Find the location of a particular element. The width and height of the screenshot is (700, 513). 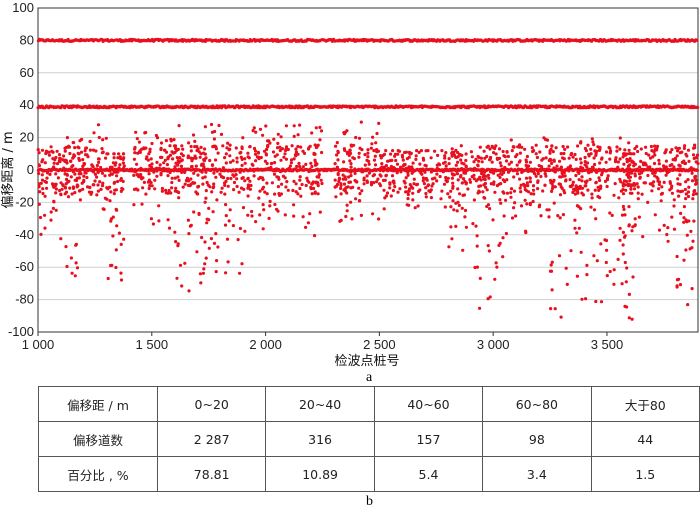

table-header-cell: 60~80 is located at coordinates (537, 404).